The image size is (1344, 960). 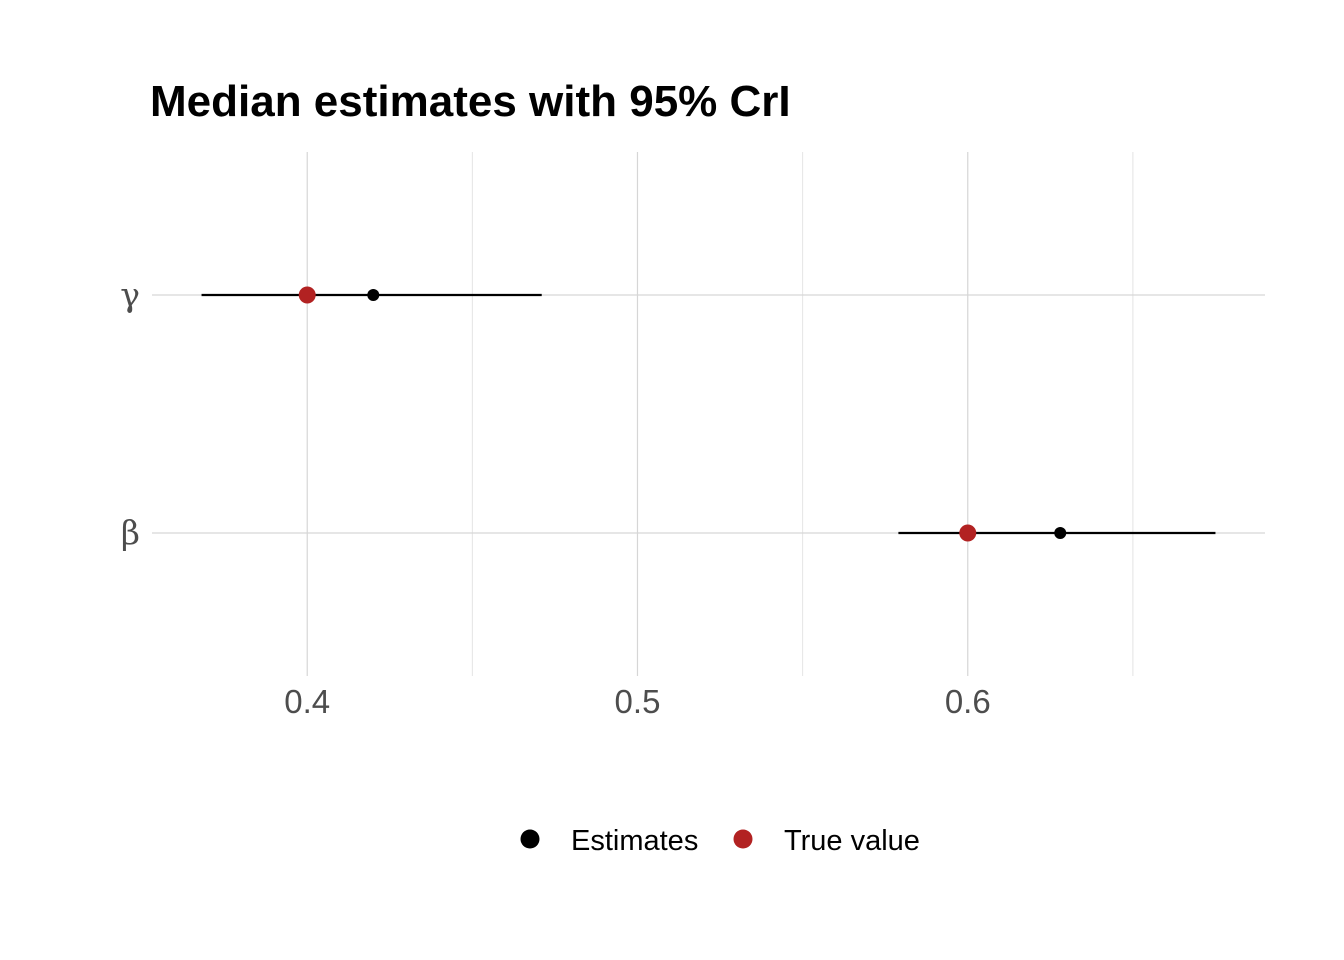 What do you see at coordinates (720, 841) in the screenshot?
I see `legend: Estimates True value` at bounding box center [720, 841].